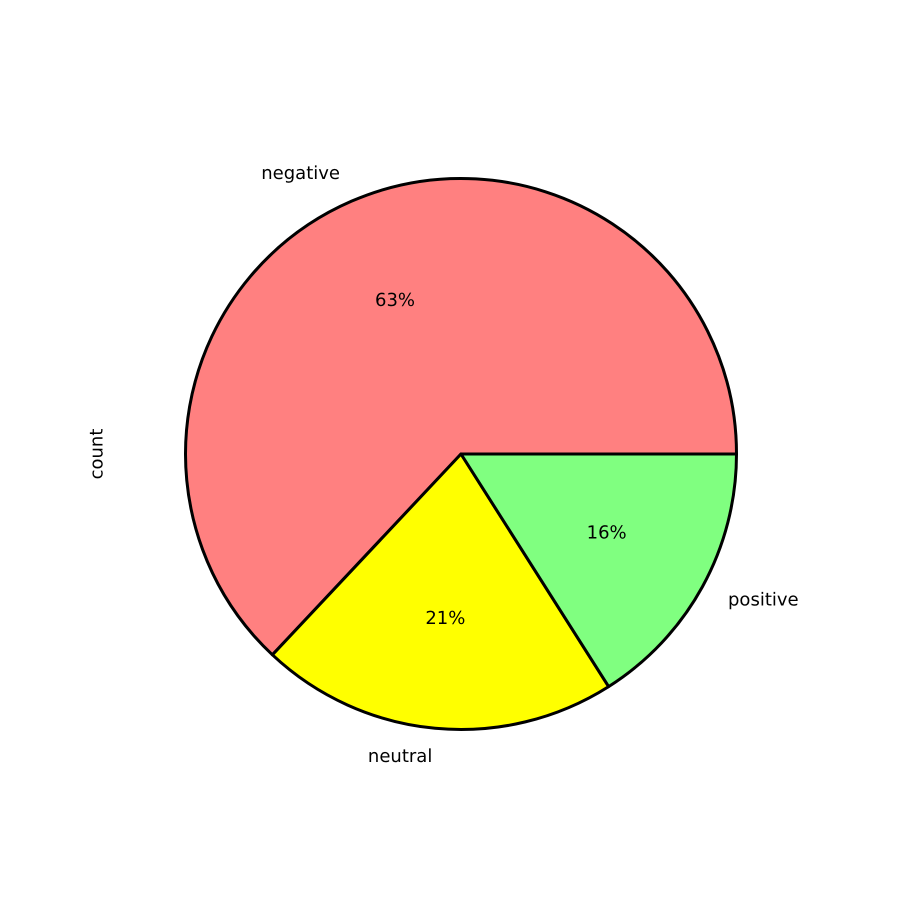 Image resolution: width=900 pixels, height=900 pixels. Describe the element at coordinates (606, 533) in the screenshot. I see `data-label: 16%` at that location.